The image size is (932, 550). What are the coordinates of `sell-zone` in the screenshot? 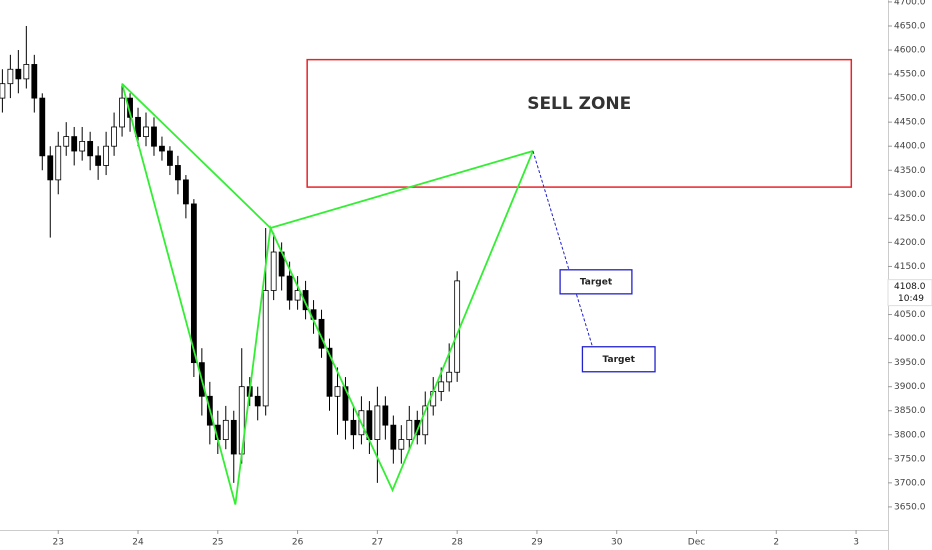 It's located at (579, 123).